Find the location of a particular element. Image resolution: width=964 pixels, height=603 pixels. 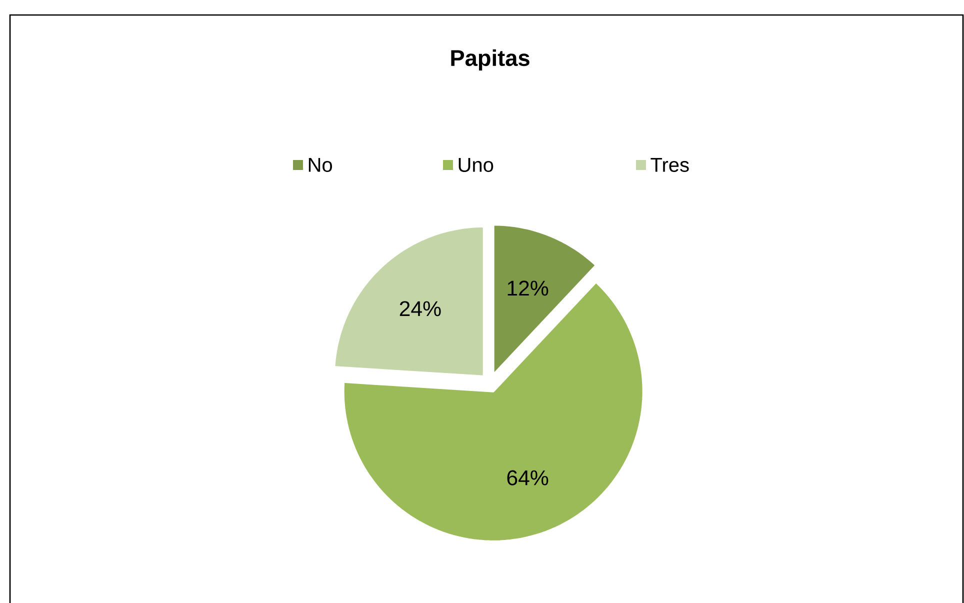

data-label: 12% is located at coordinates (528, 288).